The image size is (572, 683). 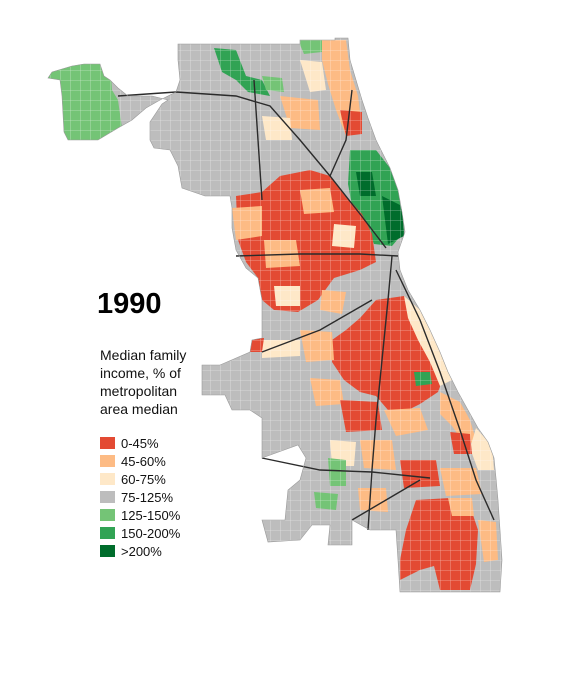 I want to click on map-year-title: 1990, so click(x=129, y=304).